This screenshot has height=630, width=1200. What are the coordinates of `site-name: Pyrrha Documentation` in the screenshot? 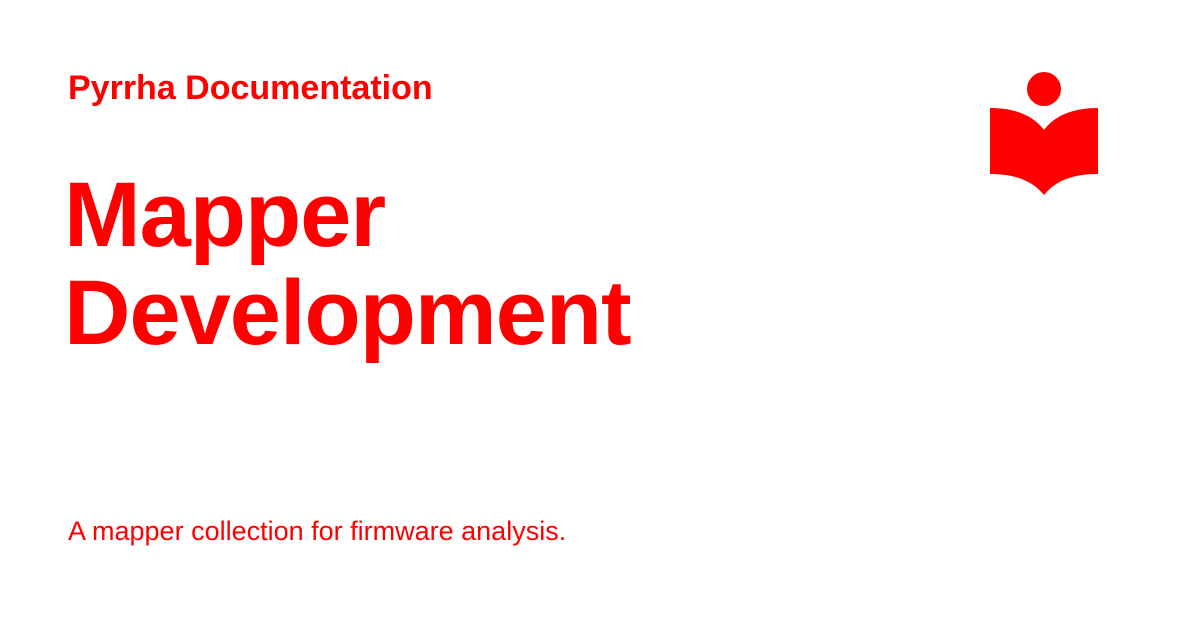 It's located at (250, 88).